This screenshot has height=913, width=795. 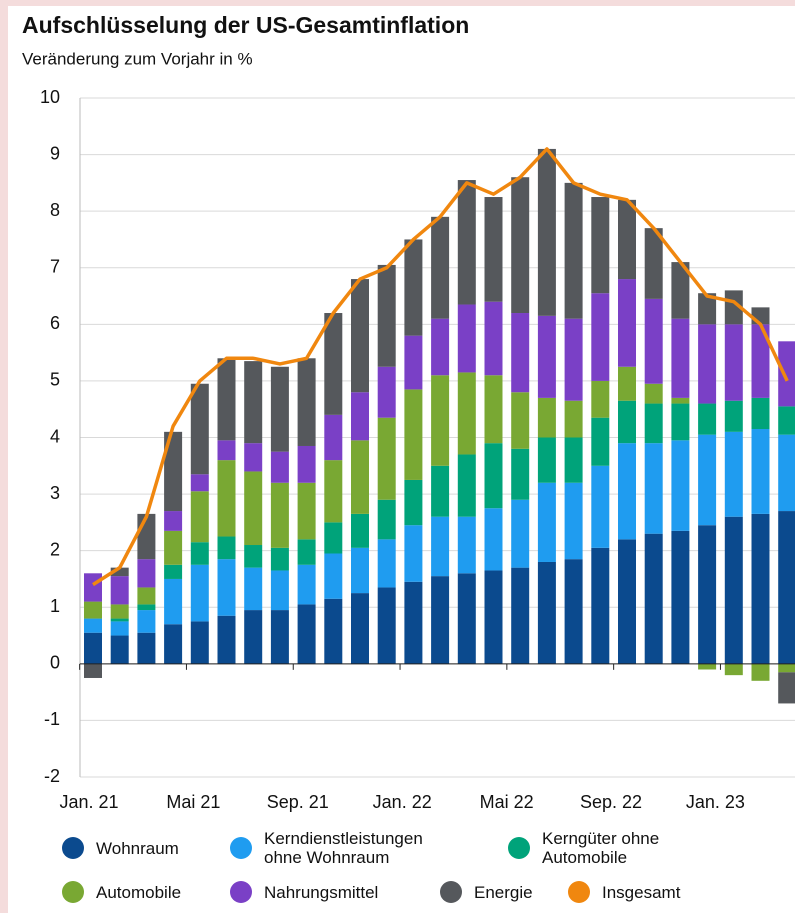 I want to click on y-tick-label: 5, so click(x=55, y=380).